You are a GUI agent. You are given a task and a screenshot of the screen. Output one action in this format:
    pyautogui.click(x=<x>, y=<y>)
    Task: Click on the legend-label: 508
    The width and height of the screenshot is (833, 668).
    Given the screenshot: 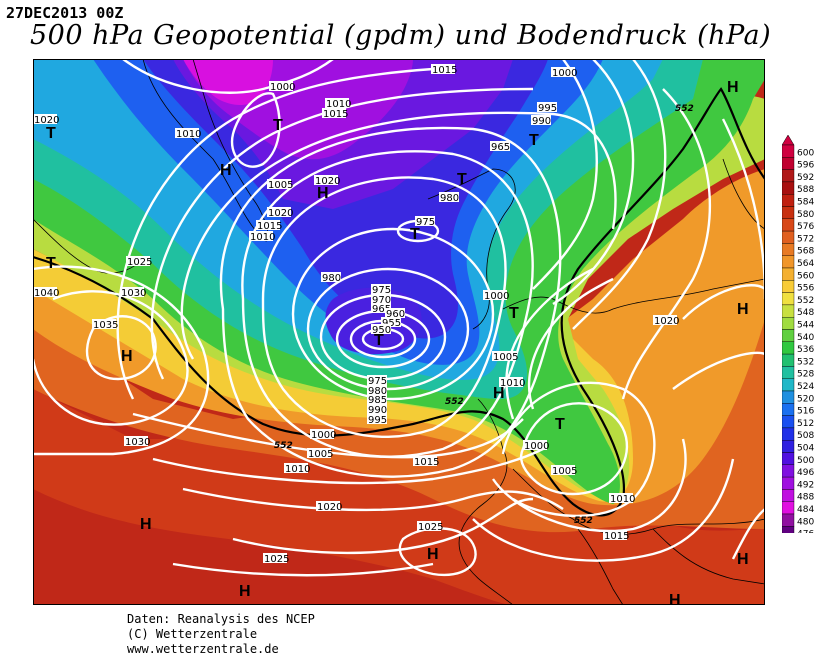 What is the action you would take?
    pyautogui.click(x=805, y=436)
    